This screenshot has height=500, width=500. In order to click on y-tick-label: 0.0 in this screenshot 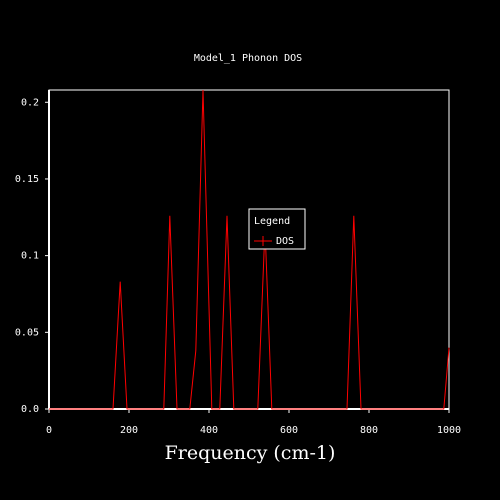, I will do `click(30, 409)`.